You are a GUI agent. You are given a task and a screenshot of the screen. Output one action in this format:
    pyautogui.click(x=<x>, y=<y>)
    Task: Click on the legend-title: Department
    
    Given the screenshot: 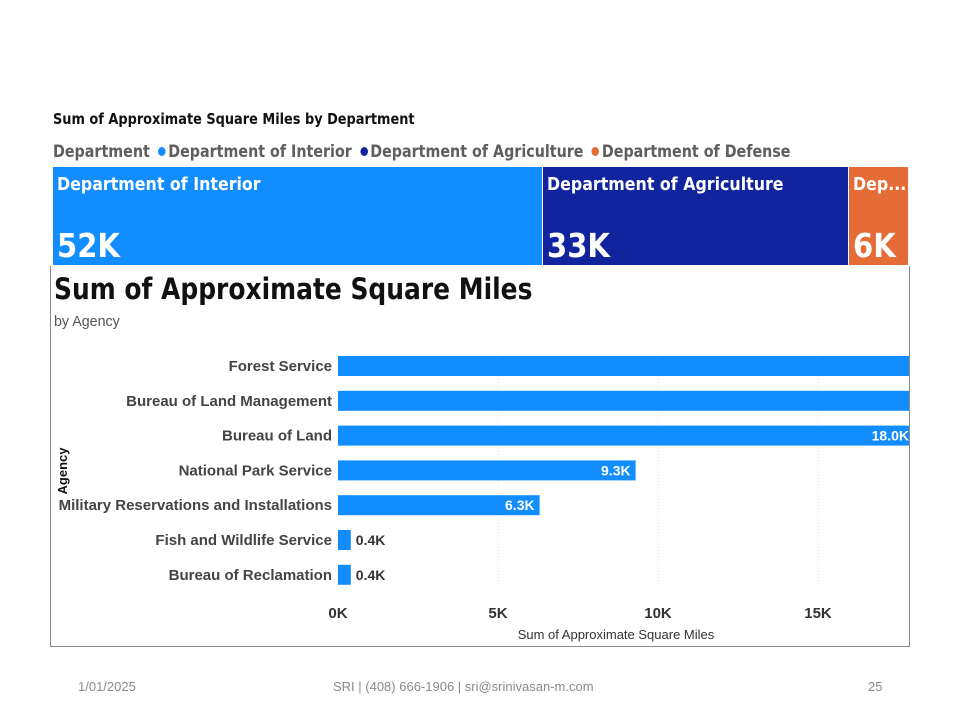 What is the action you would take?
    pyautogui.click(x=101, y=152)
    